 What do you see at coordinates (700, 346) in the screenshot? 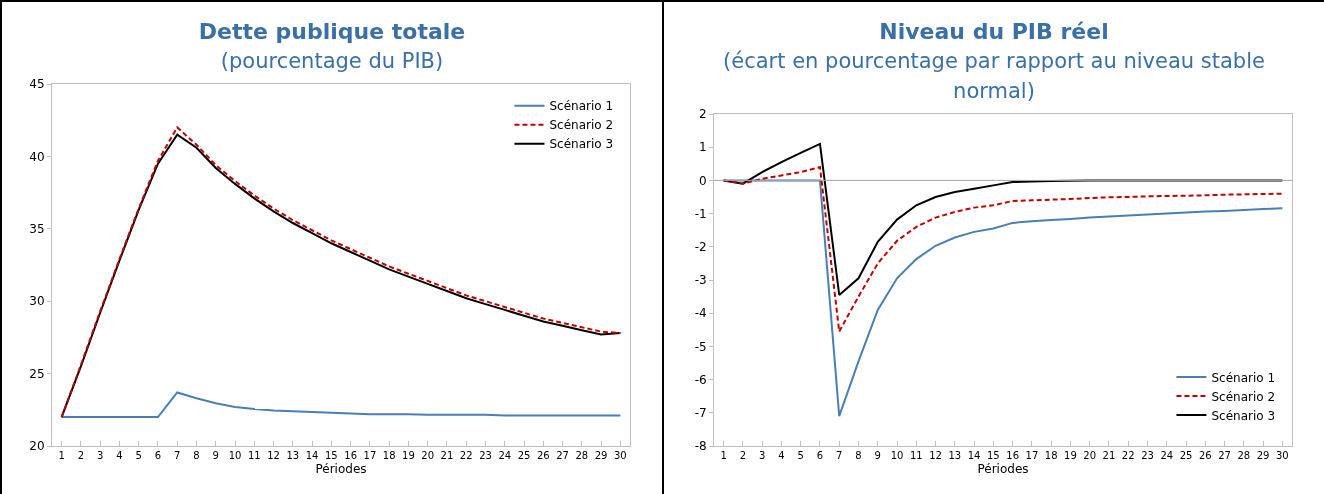
I see `y-tick-label: -5` at bounding box center [700, 346].